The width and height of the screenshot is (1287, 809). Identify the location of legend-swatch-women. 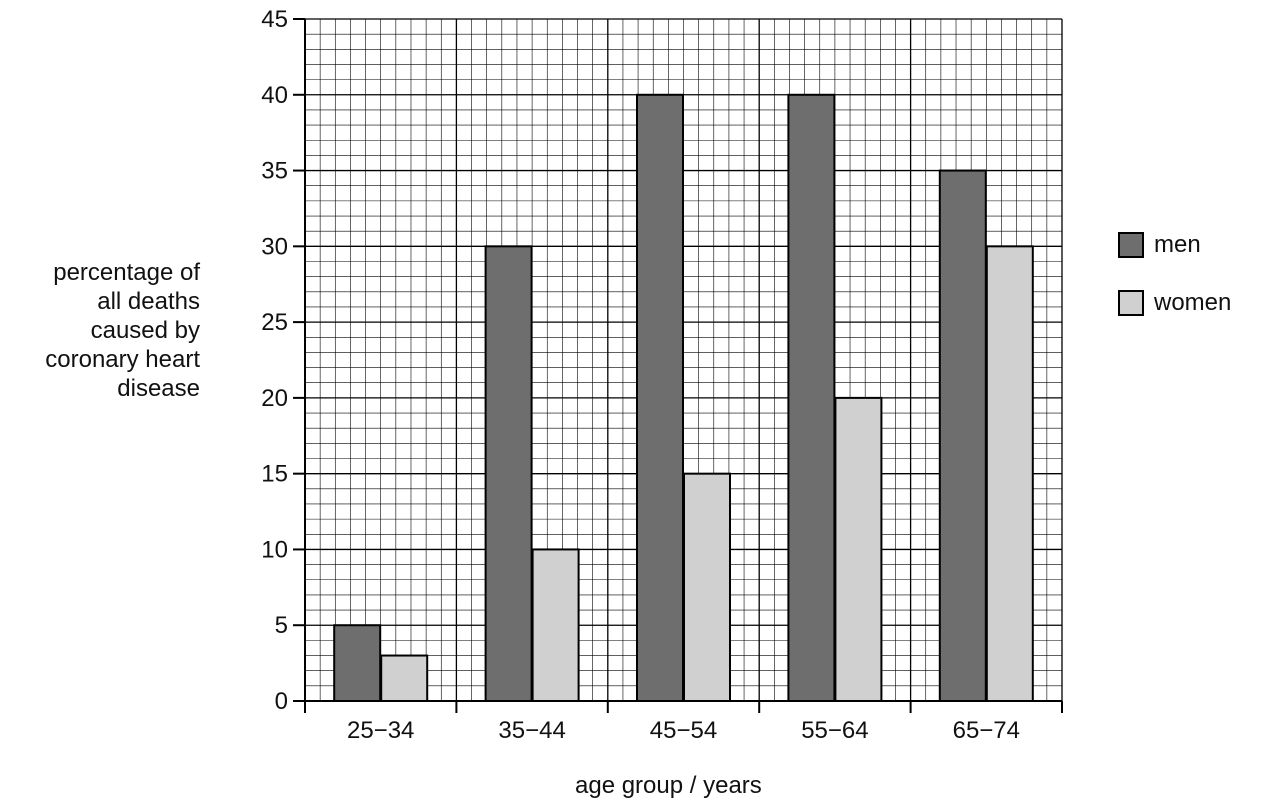
(1131, 303).